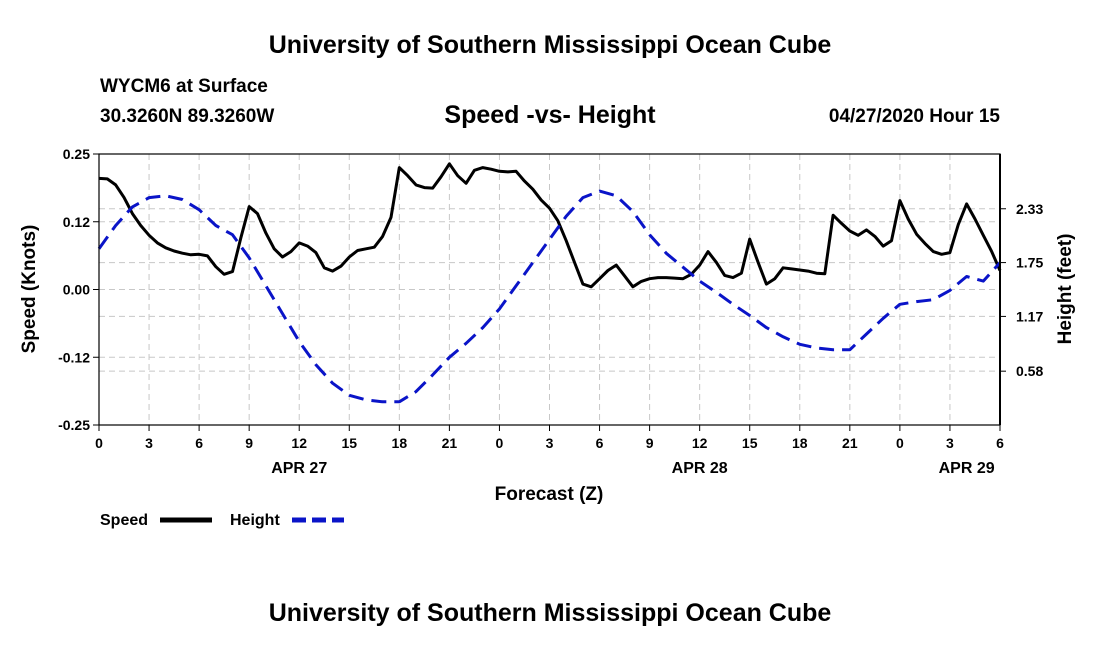 The height and width of the screenshot is (650, 1100). What do you see at coordinates (74, 425) in the screenshot?
I see `y-left-tick-label: -0.25` at bounding box center [74, 425].